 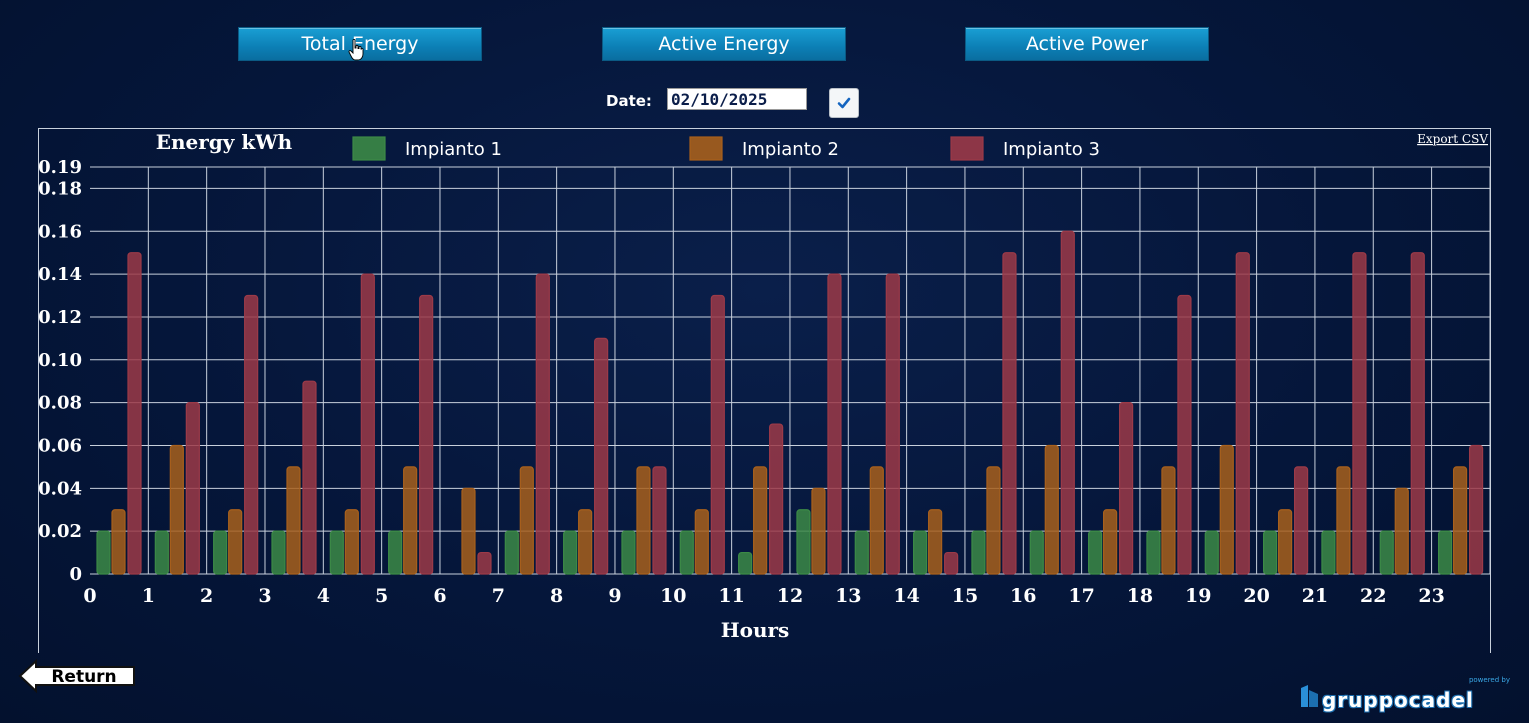 What do you see at coordinates (83, 677) in the screenshot?
I see `return-label: Return` at bounding box center [83, 677].